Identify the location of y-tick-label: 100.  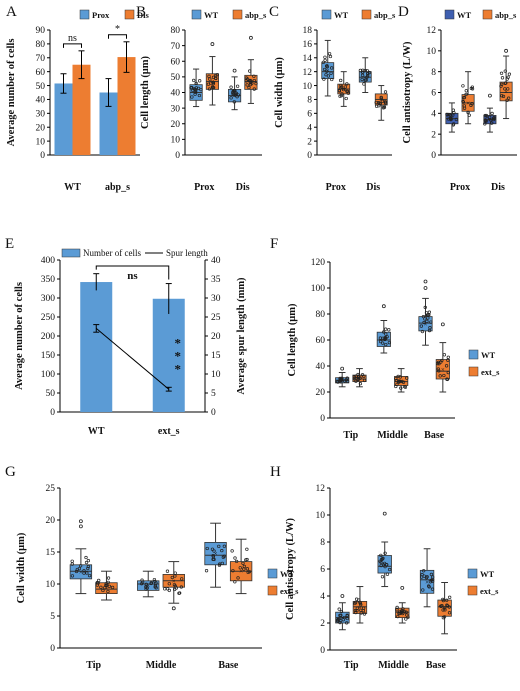
(318, 289).